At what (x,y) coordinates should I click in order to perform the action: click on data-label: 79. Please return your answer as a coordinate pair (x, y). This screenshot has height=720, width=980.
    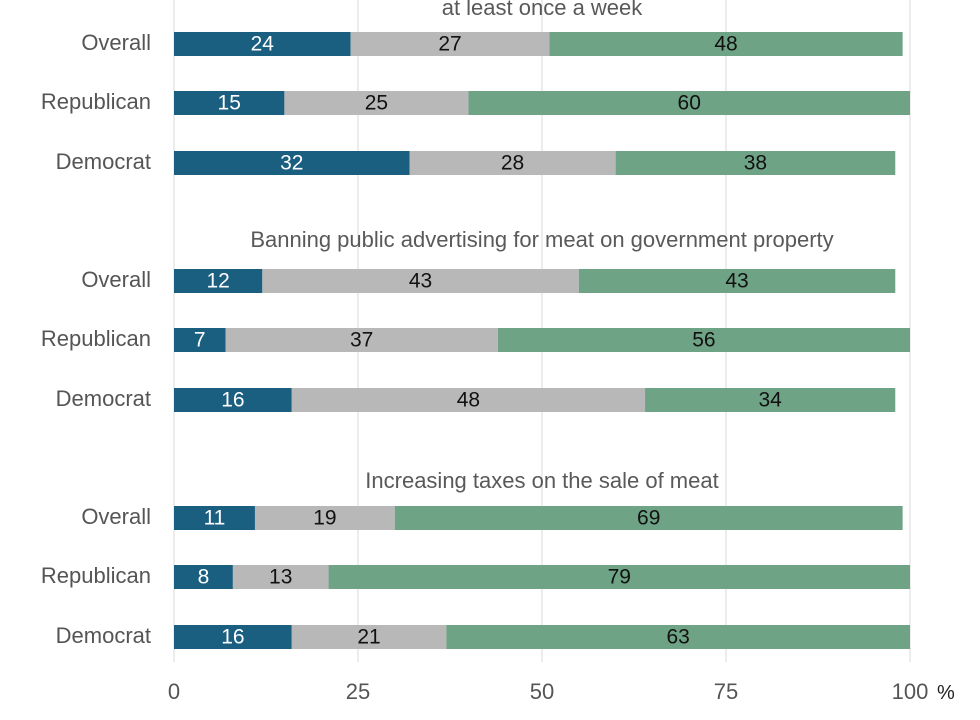
    Looking at the image, I should click on (619, 577).